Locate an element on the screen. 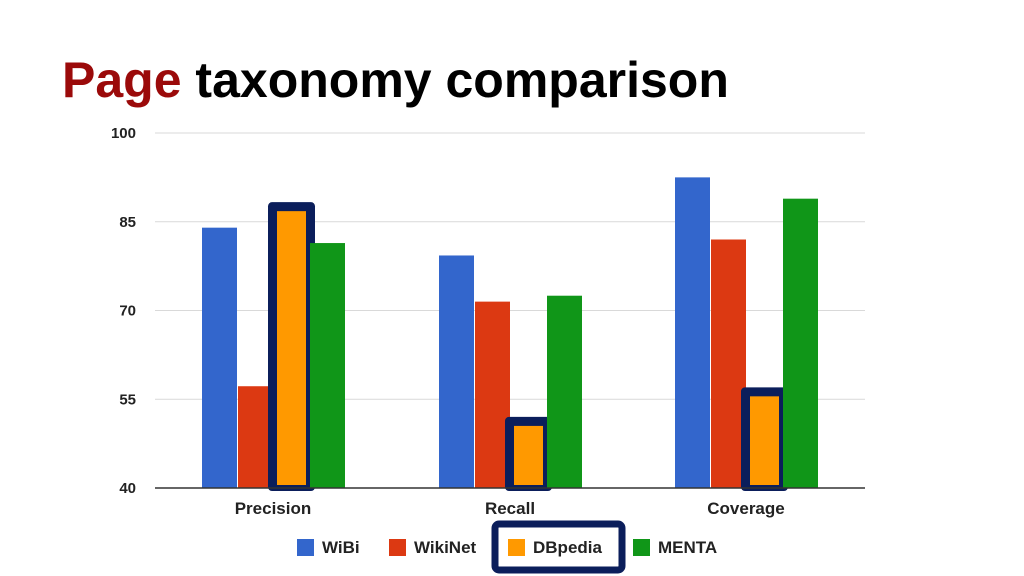 This screenshot has width=1024, height=576. legend-label: MENTA is located at coordinates (687, 547).